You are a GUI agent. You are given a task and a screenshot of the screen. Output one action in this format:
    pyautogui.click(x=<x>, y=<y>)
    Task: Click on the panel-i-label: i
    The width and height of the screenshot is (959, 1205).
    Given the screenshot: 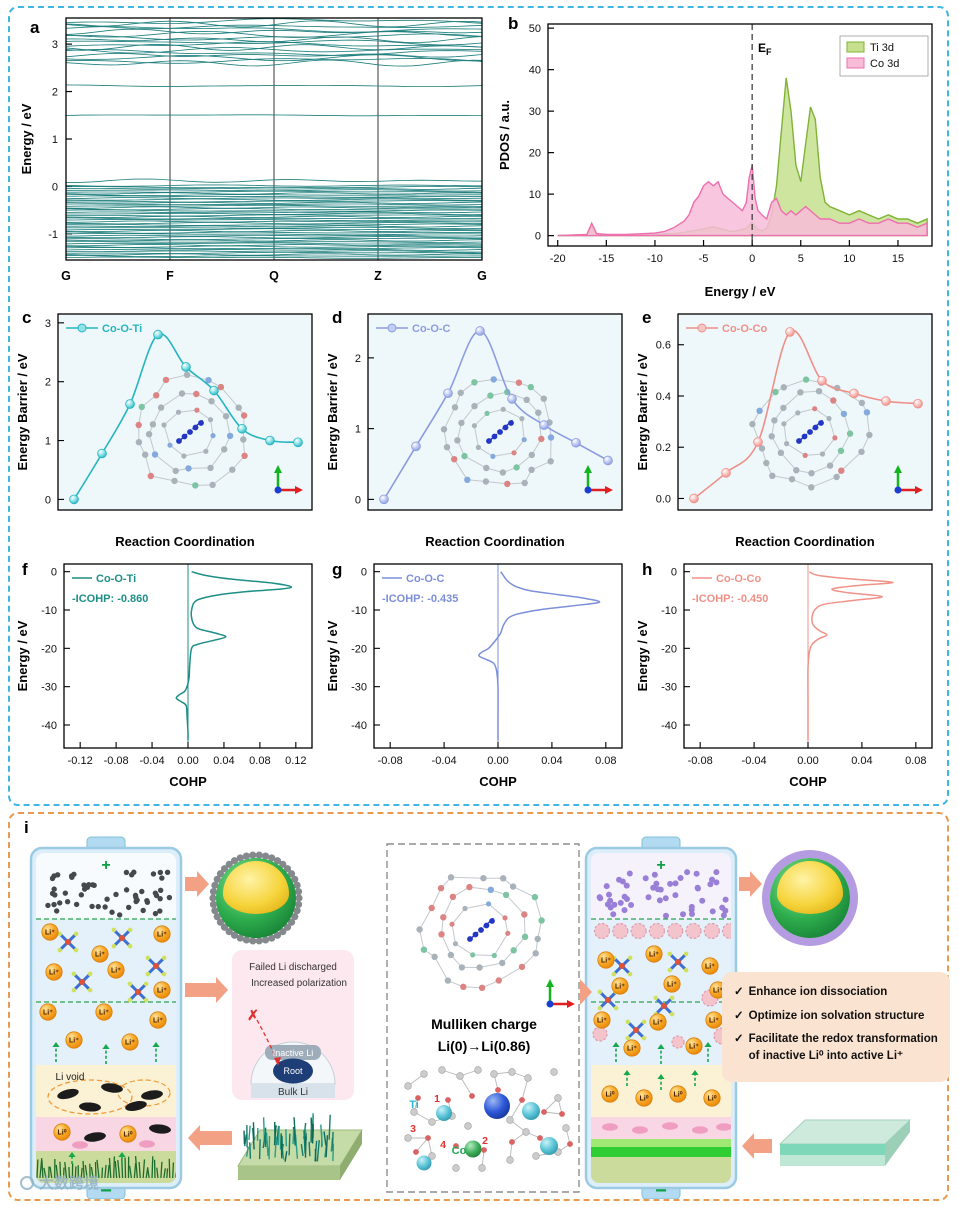 What is the action you would take?
    pyautogui.click(x=26, y=827)
    